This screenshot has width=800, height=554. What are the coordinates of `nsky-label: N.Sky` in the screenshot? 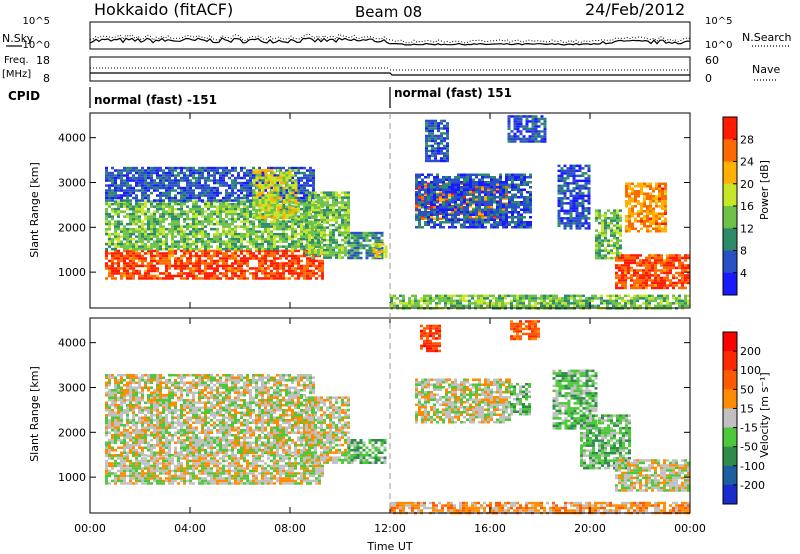 It's located at (18, 38).